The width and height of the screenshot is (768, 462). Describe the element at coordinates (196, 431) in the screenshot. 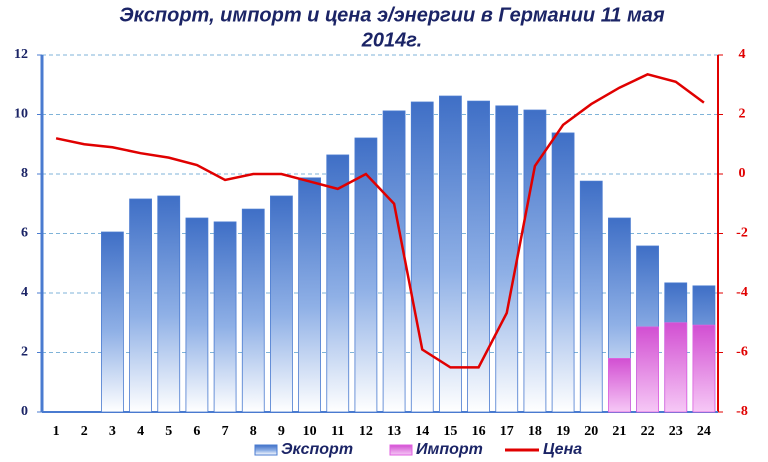

I see `x-tick-label: 6` at that location.